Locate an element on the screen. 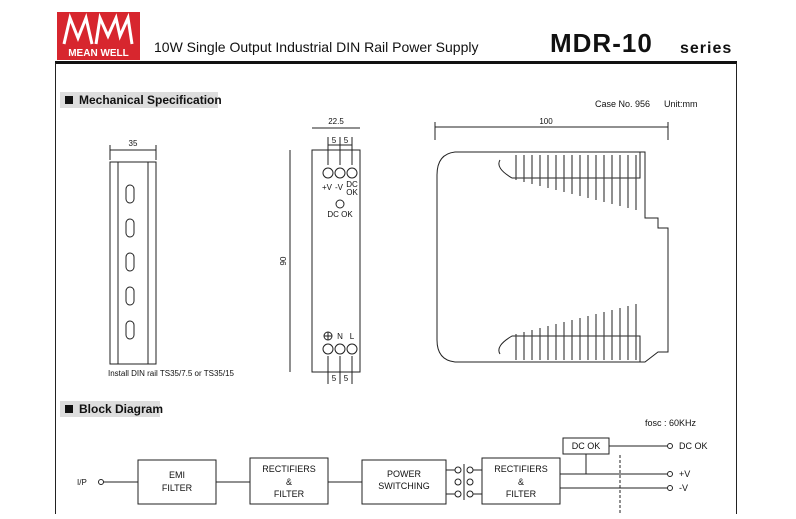 This screenshot has width=796, height=519. output-label: DC OK is located at coordinates (693, 446).